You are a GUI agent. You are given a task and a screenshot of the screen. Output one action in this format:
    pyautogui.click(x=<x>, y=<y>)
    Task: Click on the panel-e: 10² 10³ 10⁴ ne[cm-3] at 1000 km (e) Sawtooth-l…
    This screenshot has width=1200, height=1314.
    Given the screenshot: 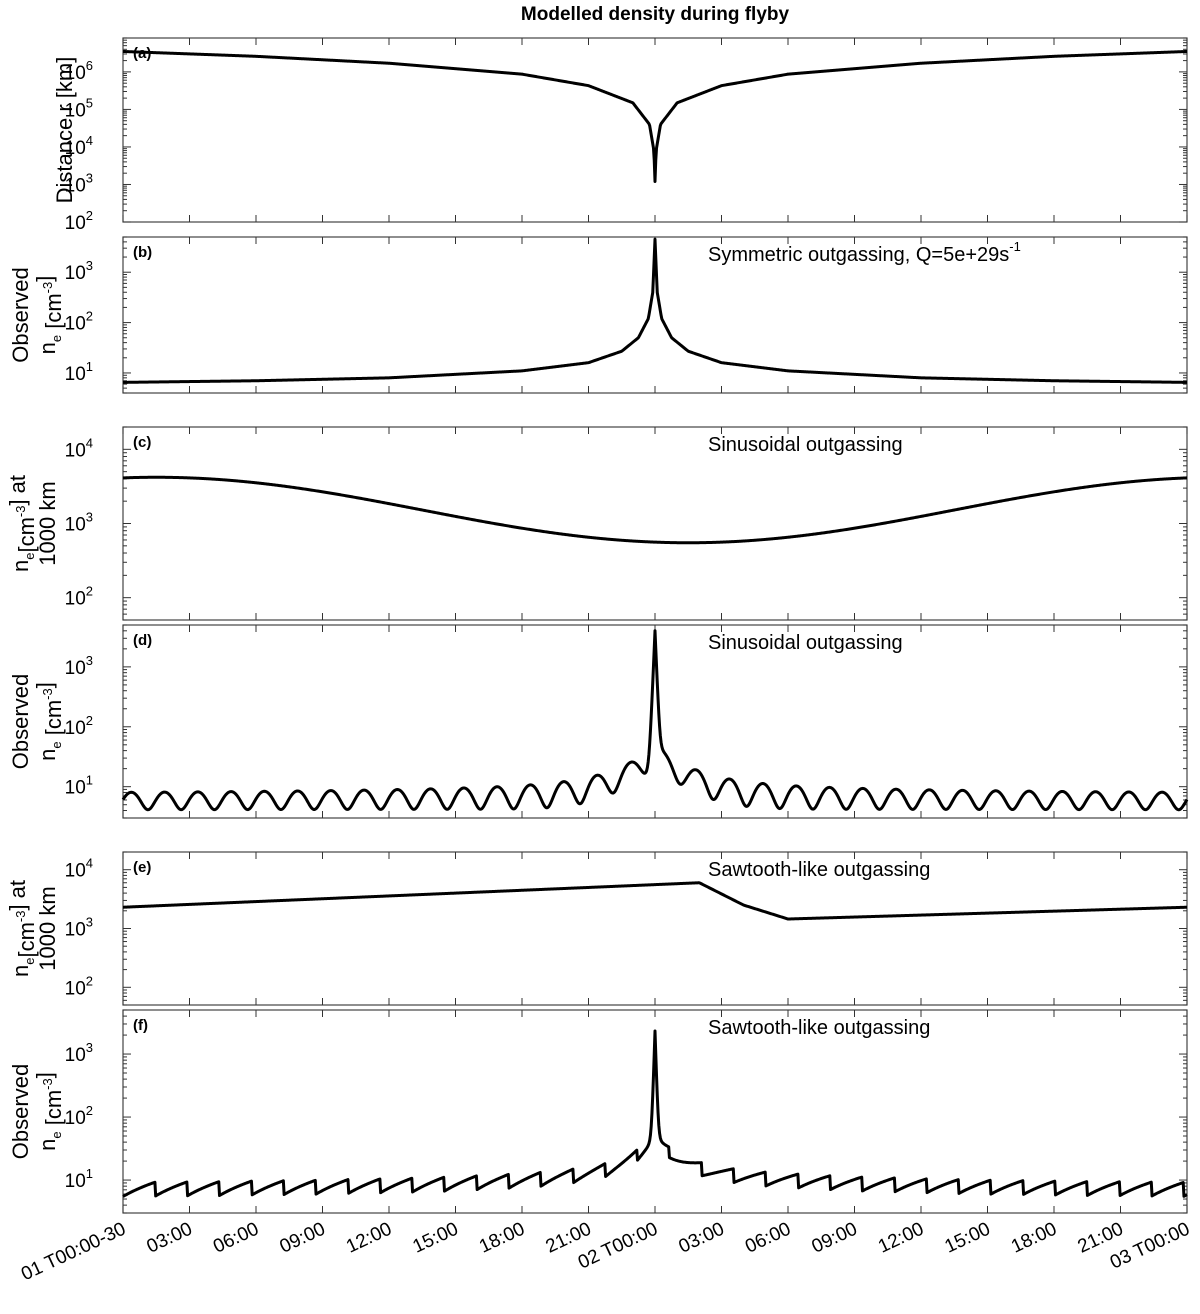 What is the action you would take?
    pyautogui.click(x=596, y=928)
    